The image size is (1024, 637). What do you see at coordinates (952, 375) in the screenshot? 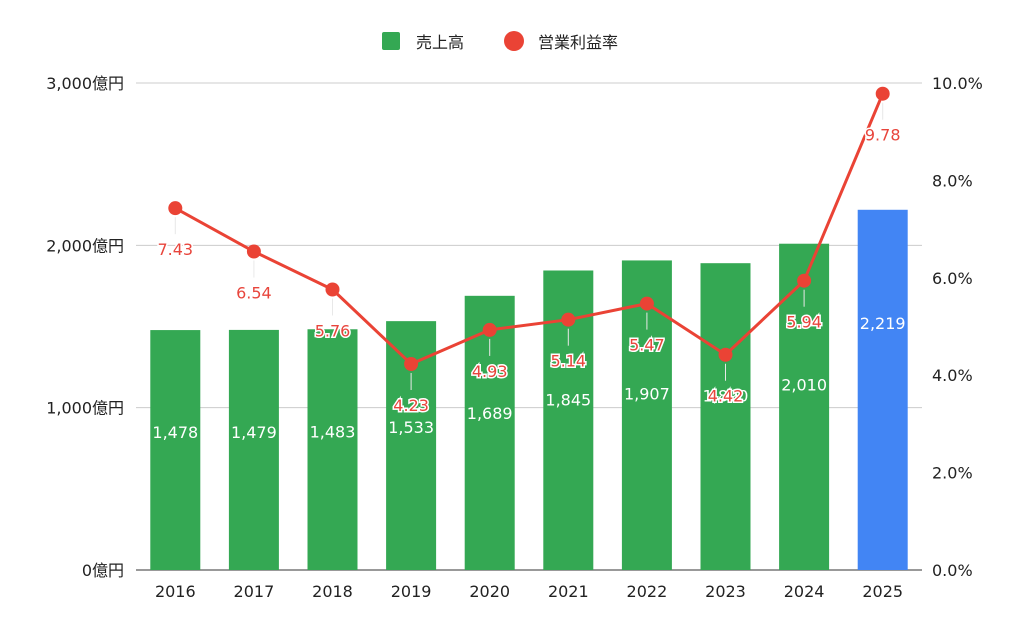
I see `right-axis-tick-label: 4.0%` at bounding box center [952, 375].